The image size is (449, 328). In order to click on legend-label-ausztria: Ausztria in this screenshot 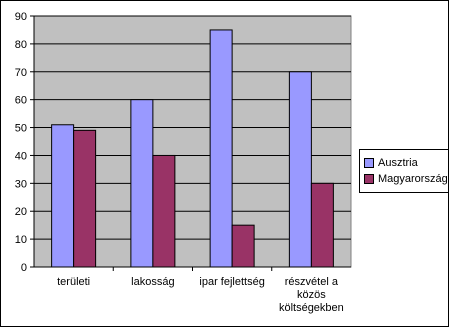, I will do `click(398, 163)`.